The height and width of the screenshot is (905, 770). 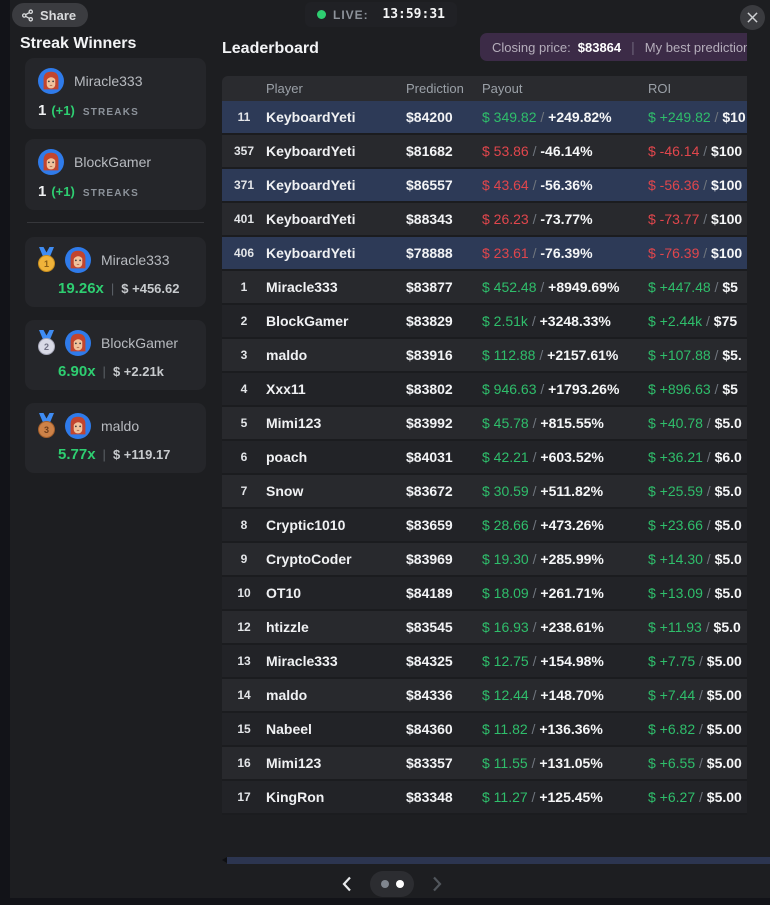 What do you see at coordinates (725, 321) in the screenshot?
I see `roi-base-amount: $75` at bounding box center [725, 321].